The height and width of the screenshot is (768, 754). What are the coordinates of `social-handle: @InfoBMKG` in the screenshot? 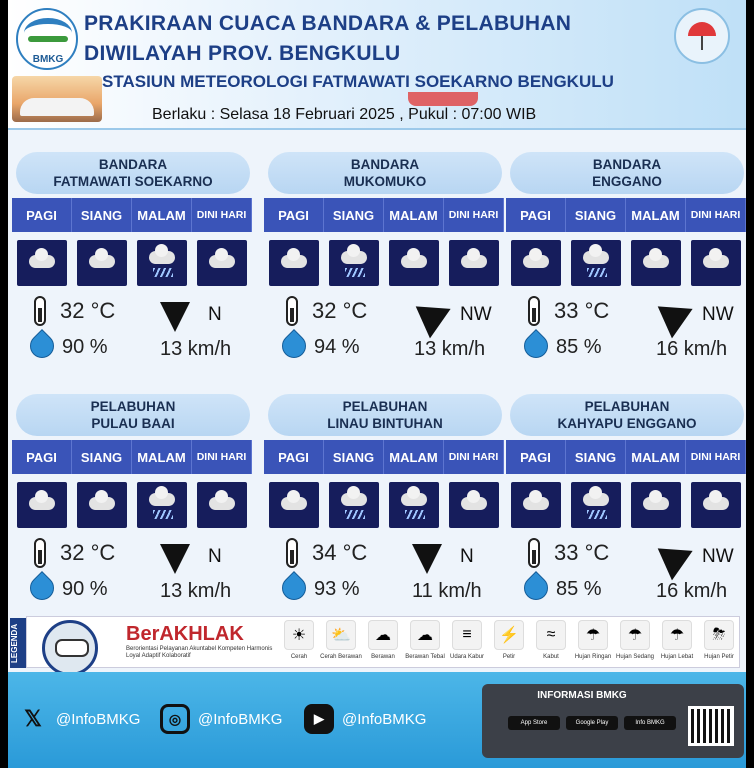 It's located at (240, 719).